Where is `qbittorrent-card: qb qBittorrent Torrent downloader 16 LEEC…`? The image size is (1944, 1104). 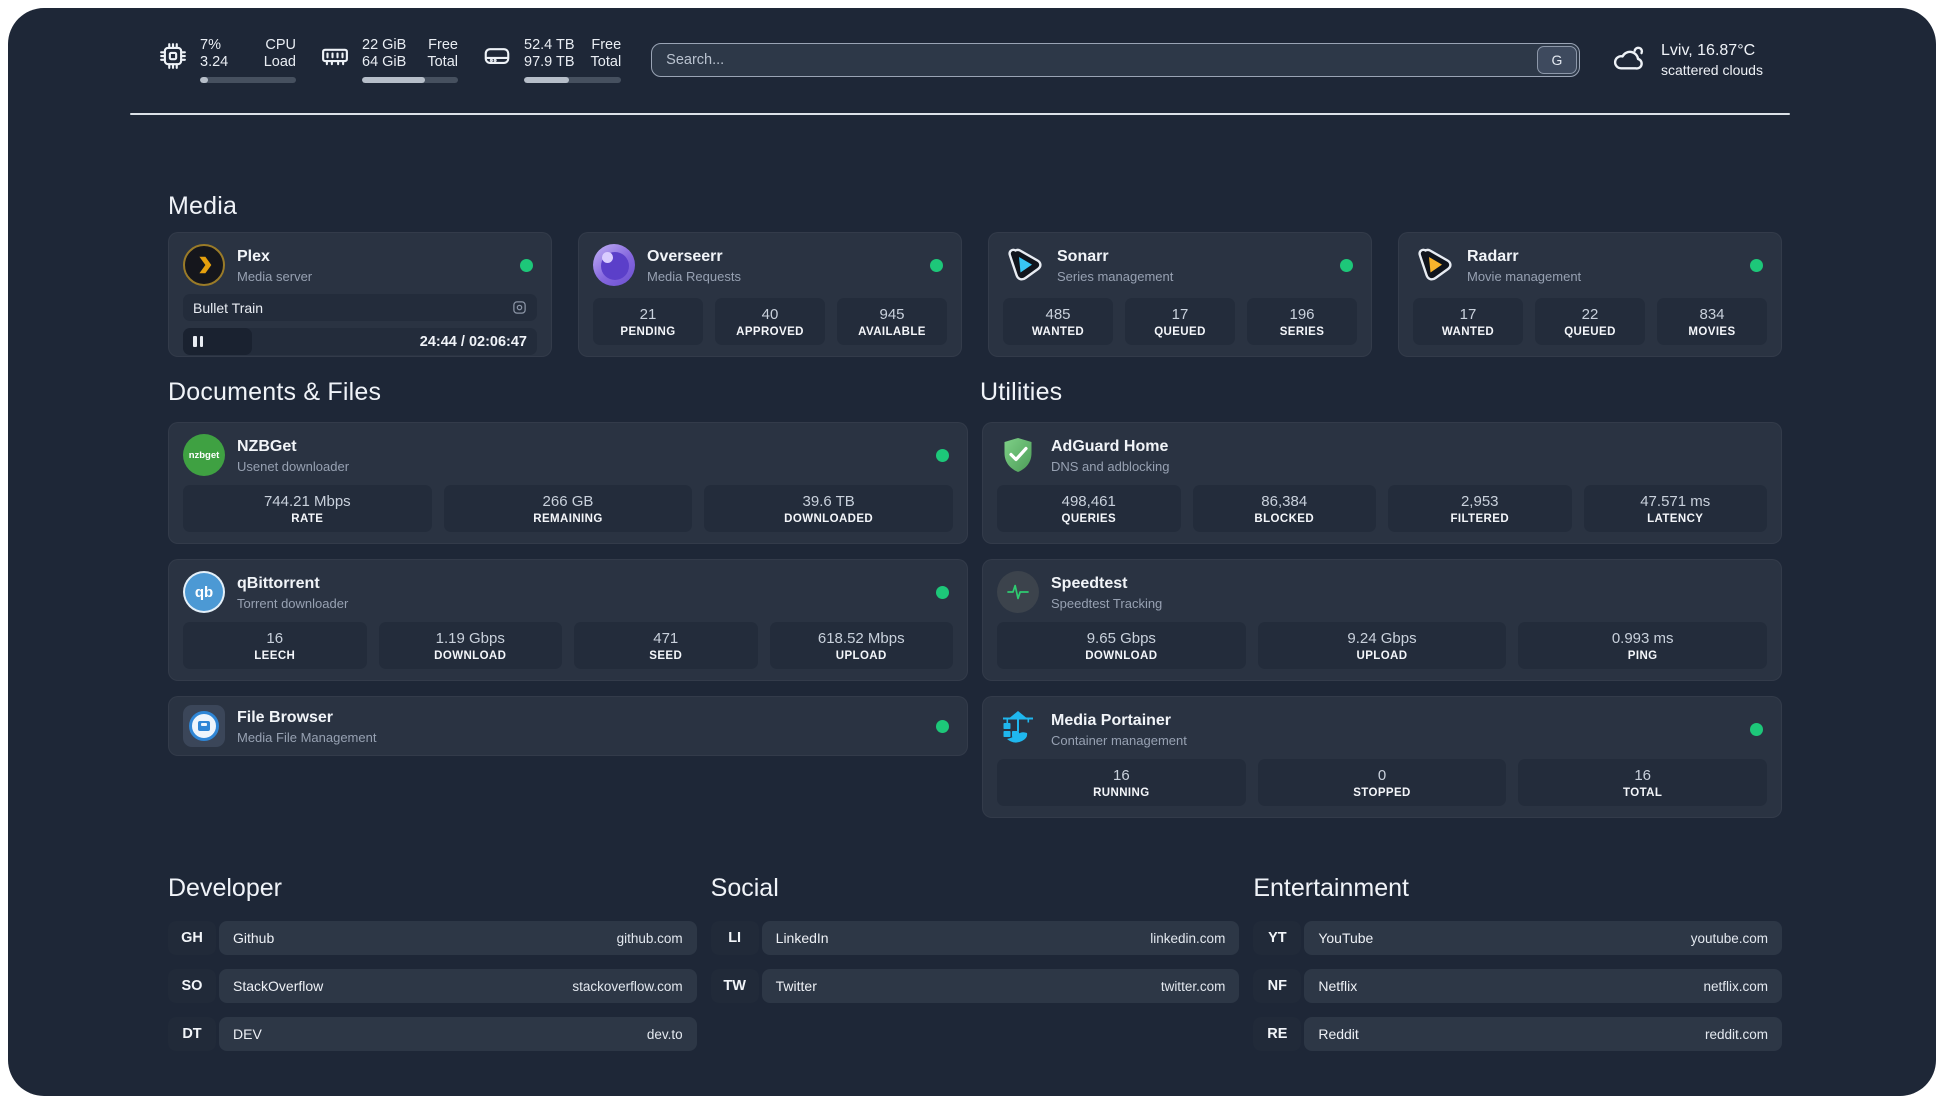
qbittorrent-card: qb qBittorrent Torrent downloader 16 LEEC… is located at coordinates (568, 620).